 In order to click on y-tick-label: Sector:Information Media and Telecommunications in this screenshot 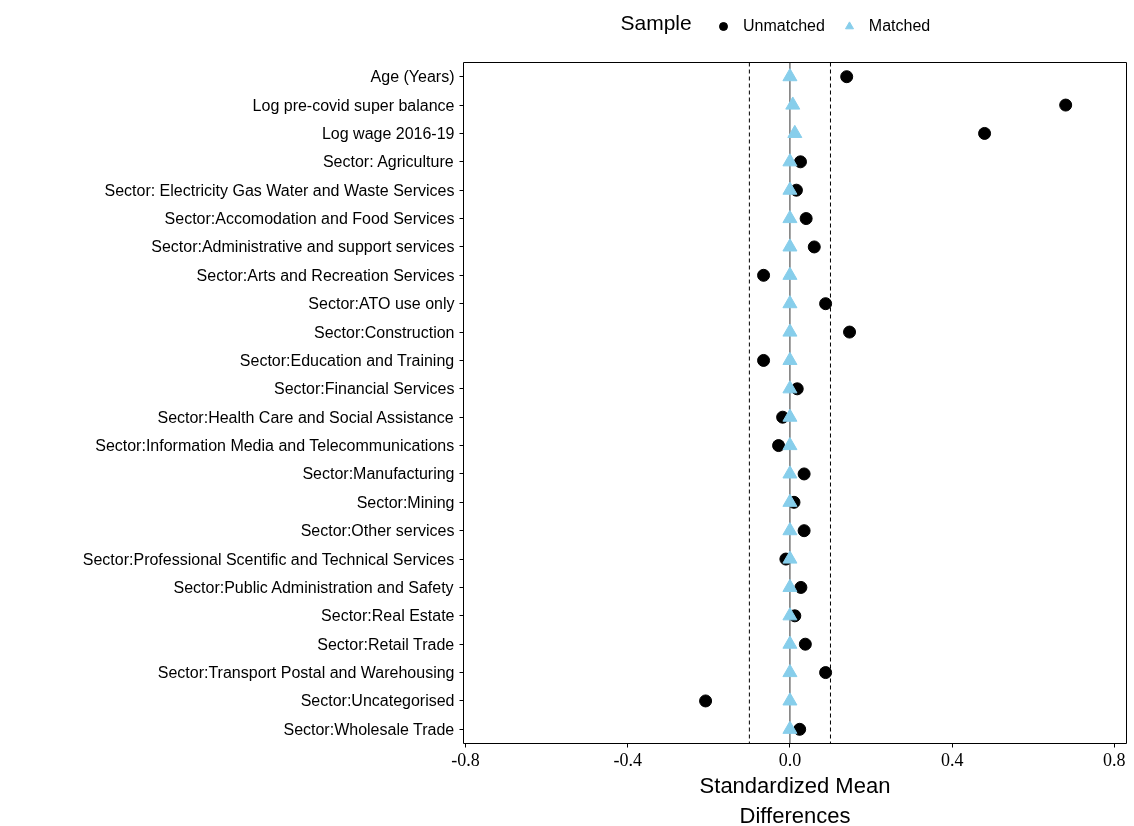, I will do `click(275, 446)`.